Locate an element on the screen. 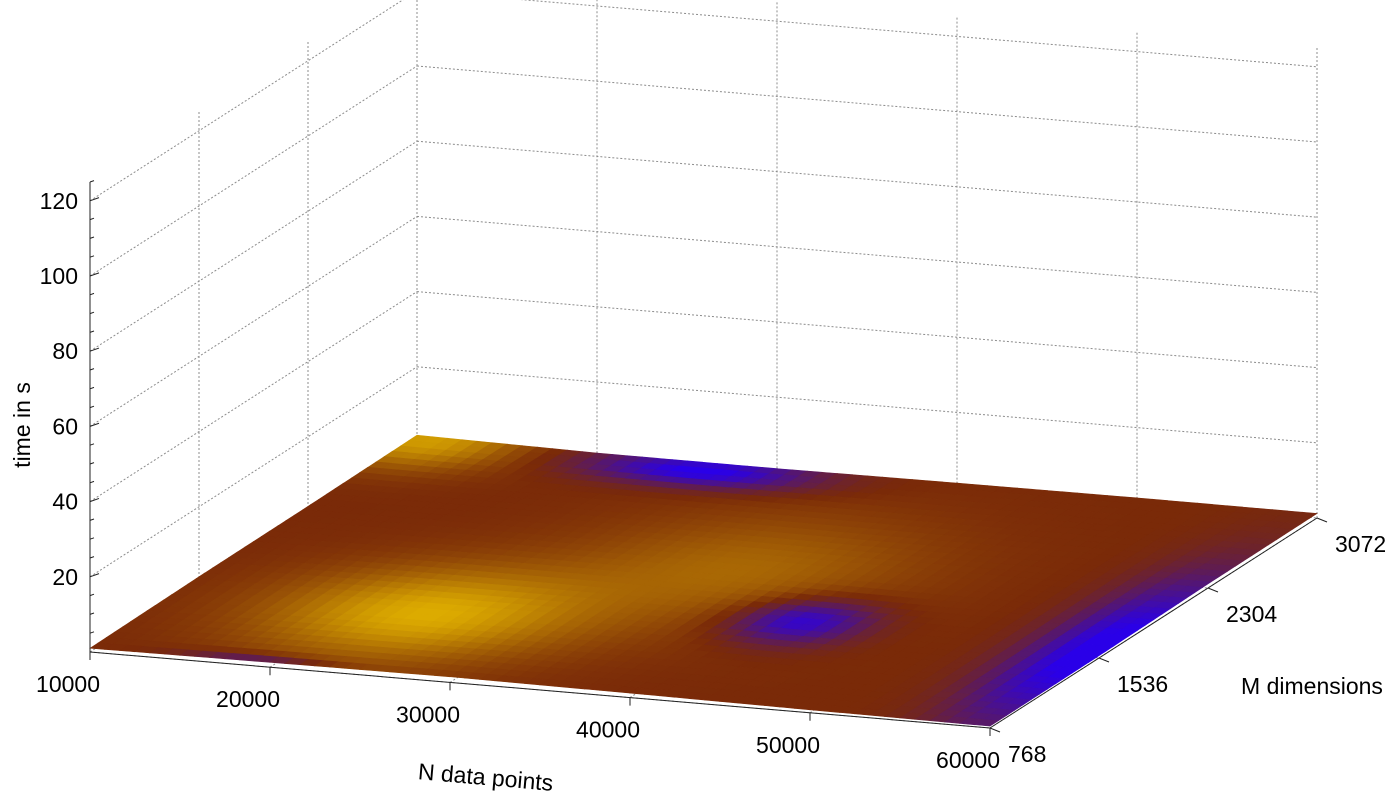 This screenshot has height=800, width=1400. y-tick-label: 768 is located at coordinates (1027, 754).